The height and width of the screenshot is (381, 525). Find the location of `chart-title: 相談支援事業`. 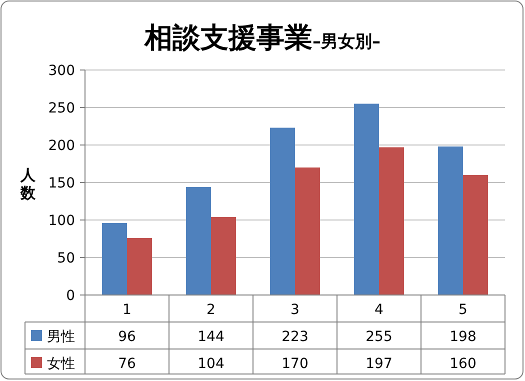

chart-title: 相談支援事業 is located at coordinates (228, 37).